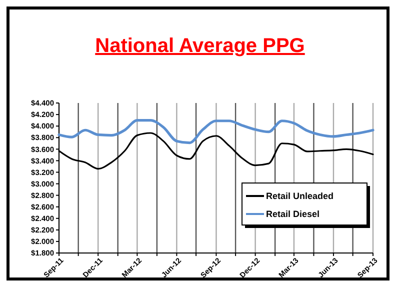  What do you see at coordinates (293, 214) in the screenshot?
I see `legend-label: Retail Diesel` at bounding box center [293, 214].